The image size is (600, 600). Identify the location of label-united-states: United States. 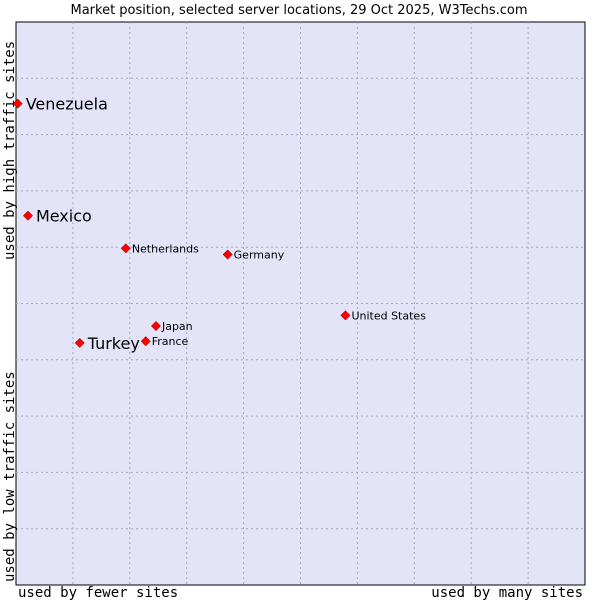
(388, 315).